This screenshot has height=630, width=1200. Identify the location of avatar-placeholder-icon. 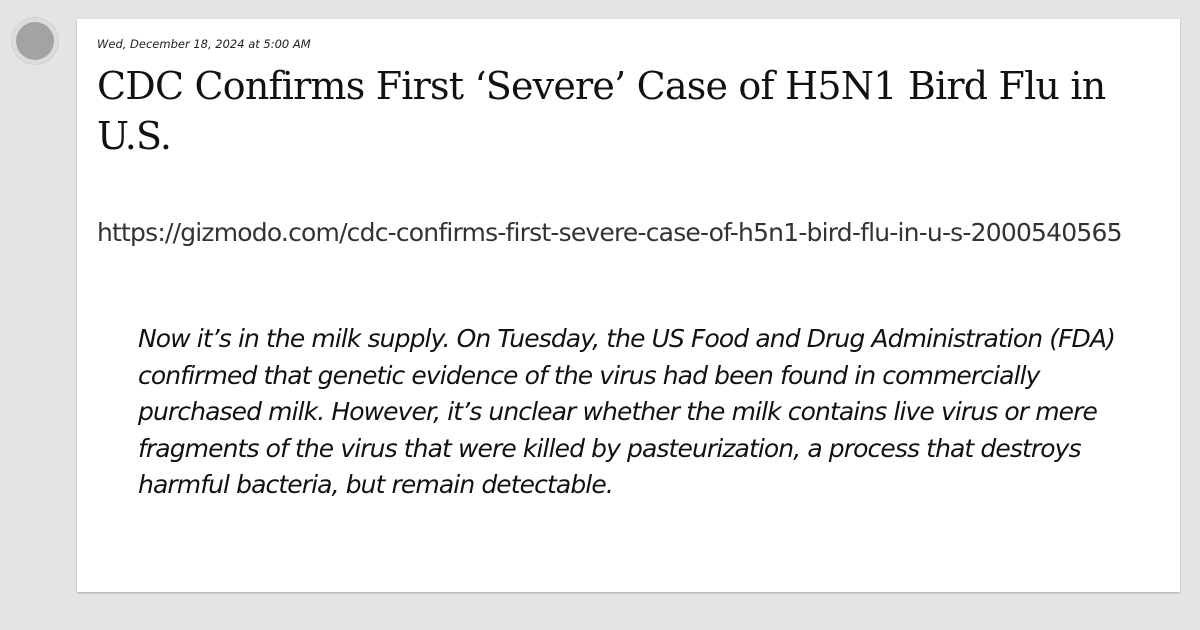
(35, 41).